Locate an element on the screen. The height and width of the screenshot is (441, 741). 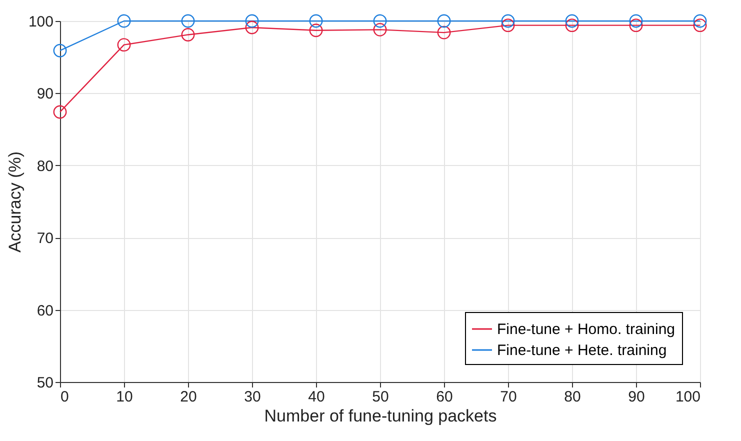
y-tick-label: 50 is located at coordinates (45, 383).